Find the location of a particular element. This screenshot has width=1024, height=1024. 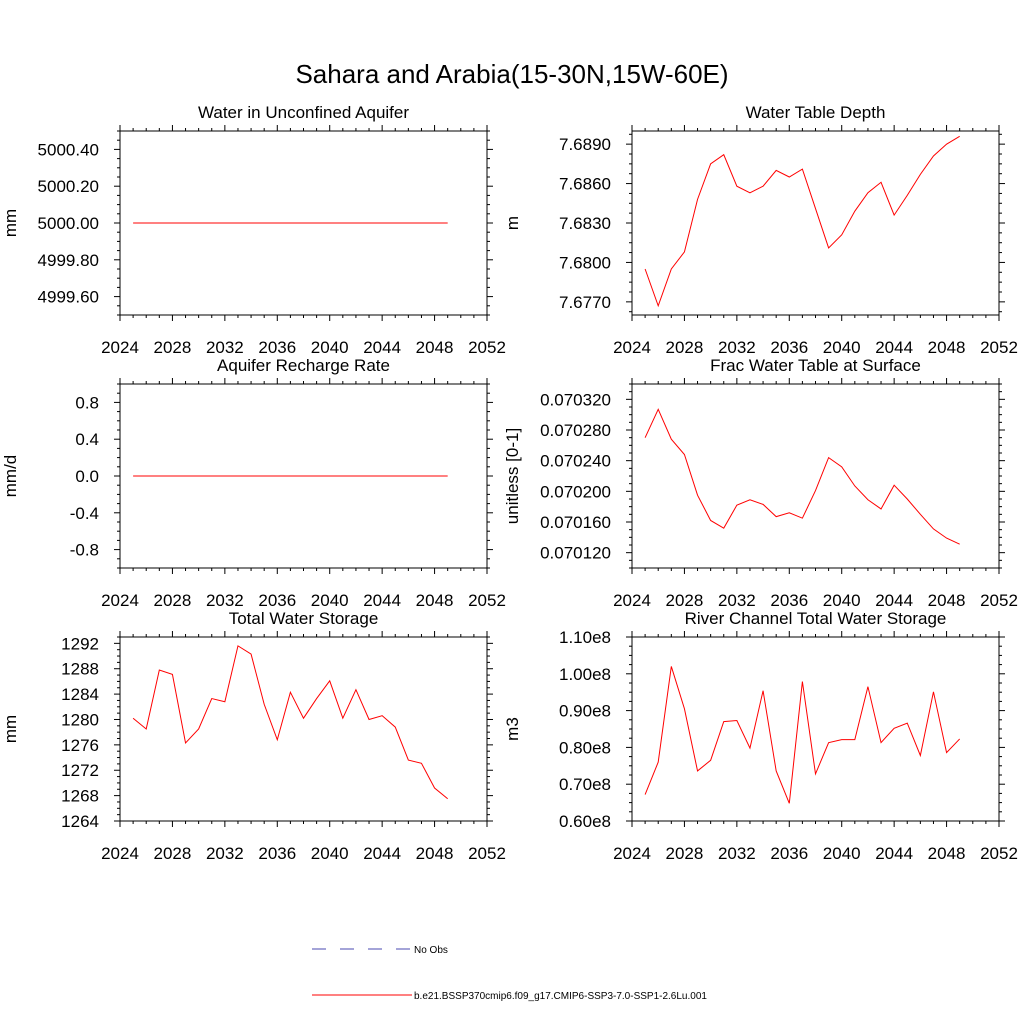

y-tick-label: 1.10e8 is located at coordinates (585, 637).